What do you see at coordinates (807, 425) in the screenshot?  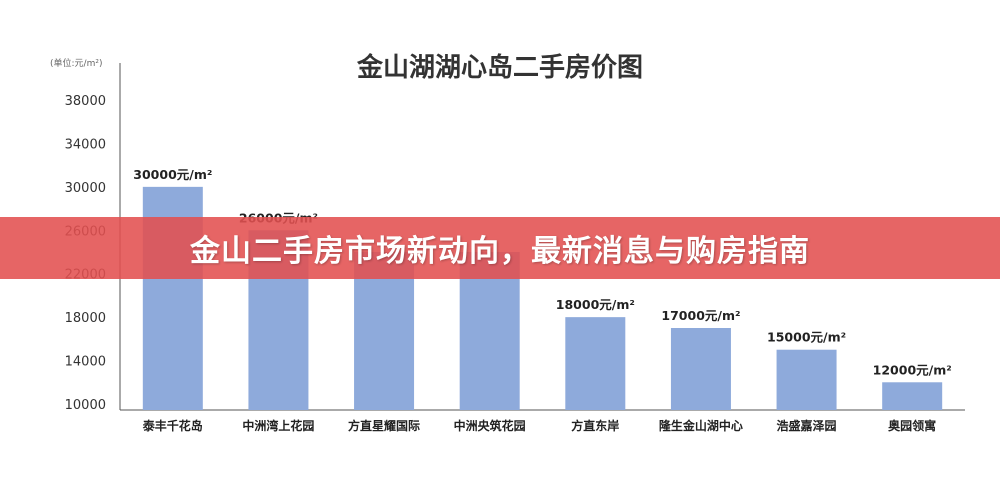 I see `x-category-label: 浩盛嘉泽园` at bounding box center [807, 425].